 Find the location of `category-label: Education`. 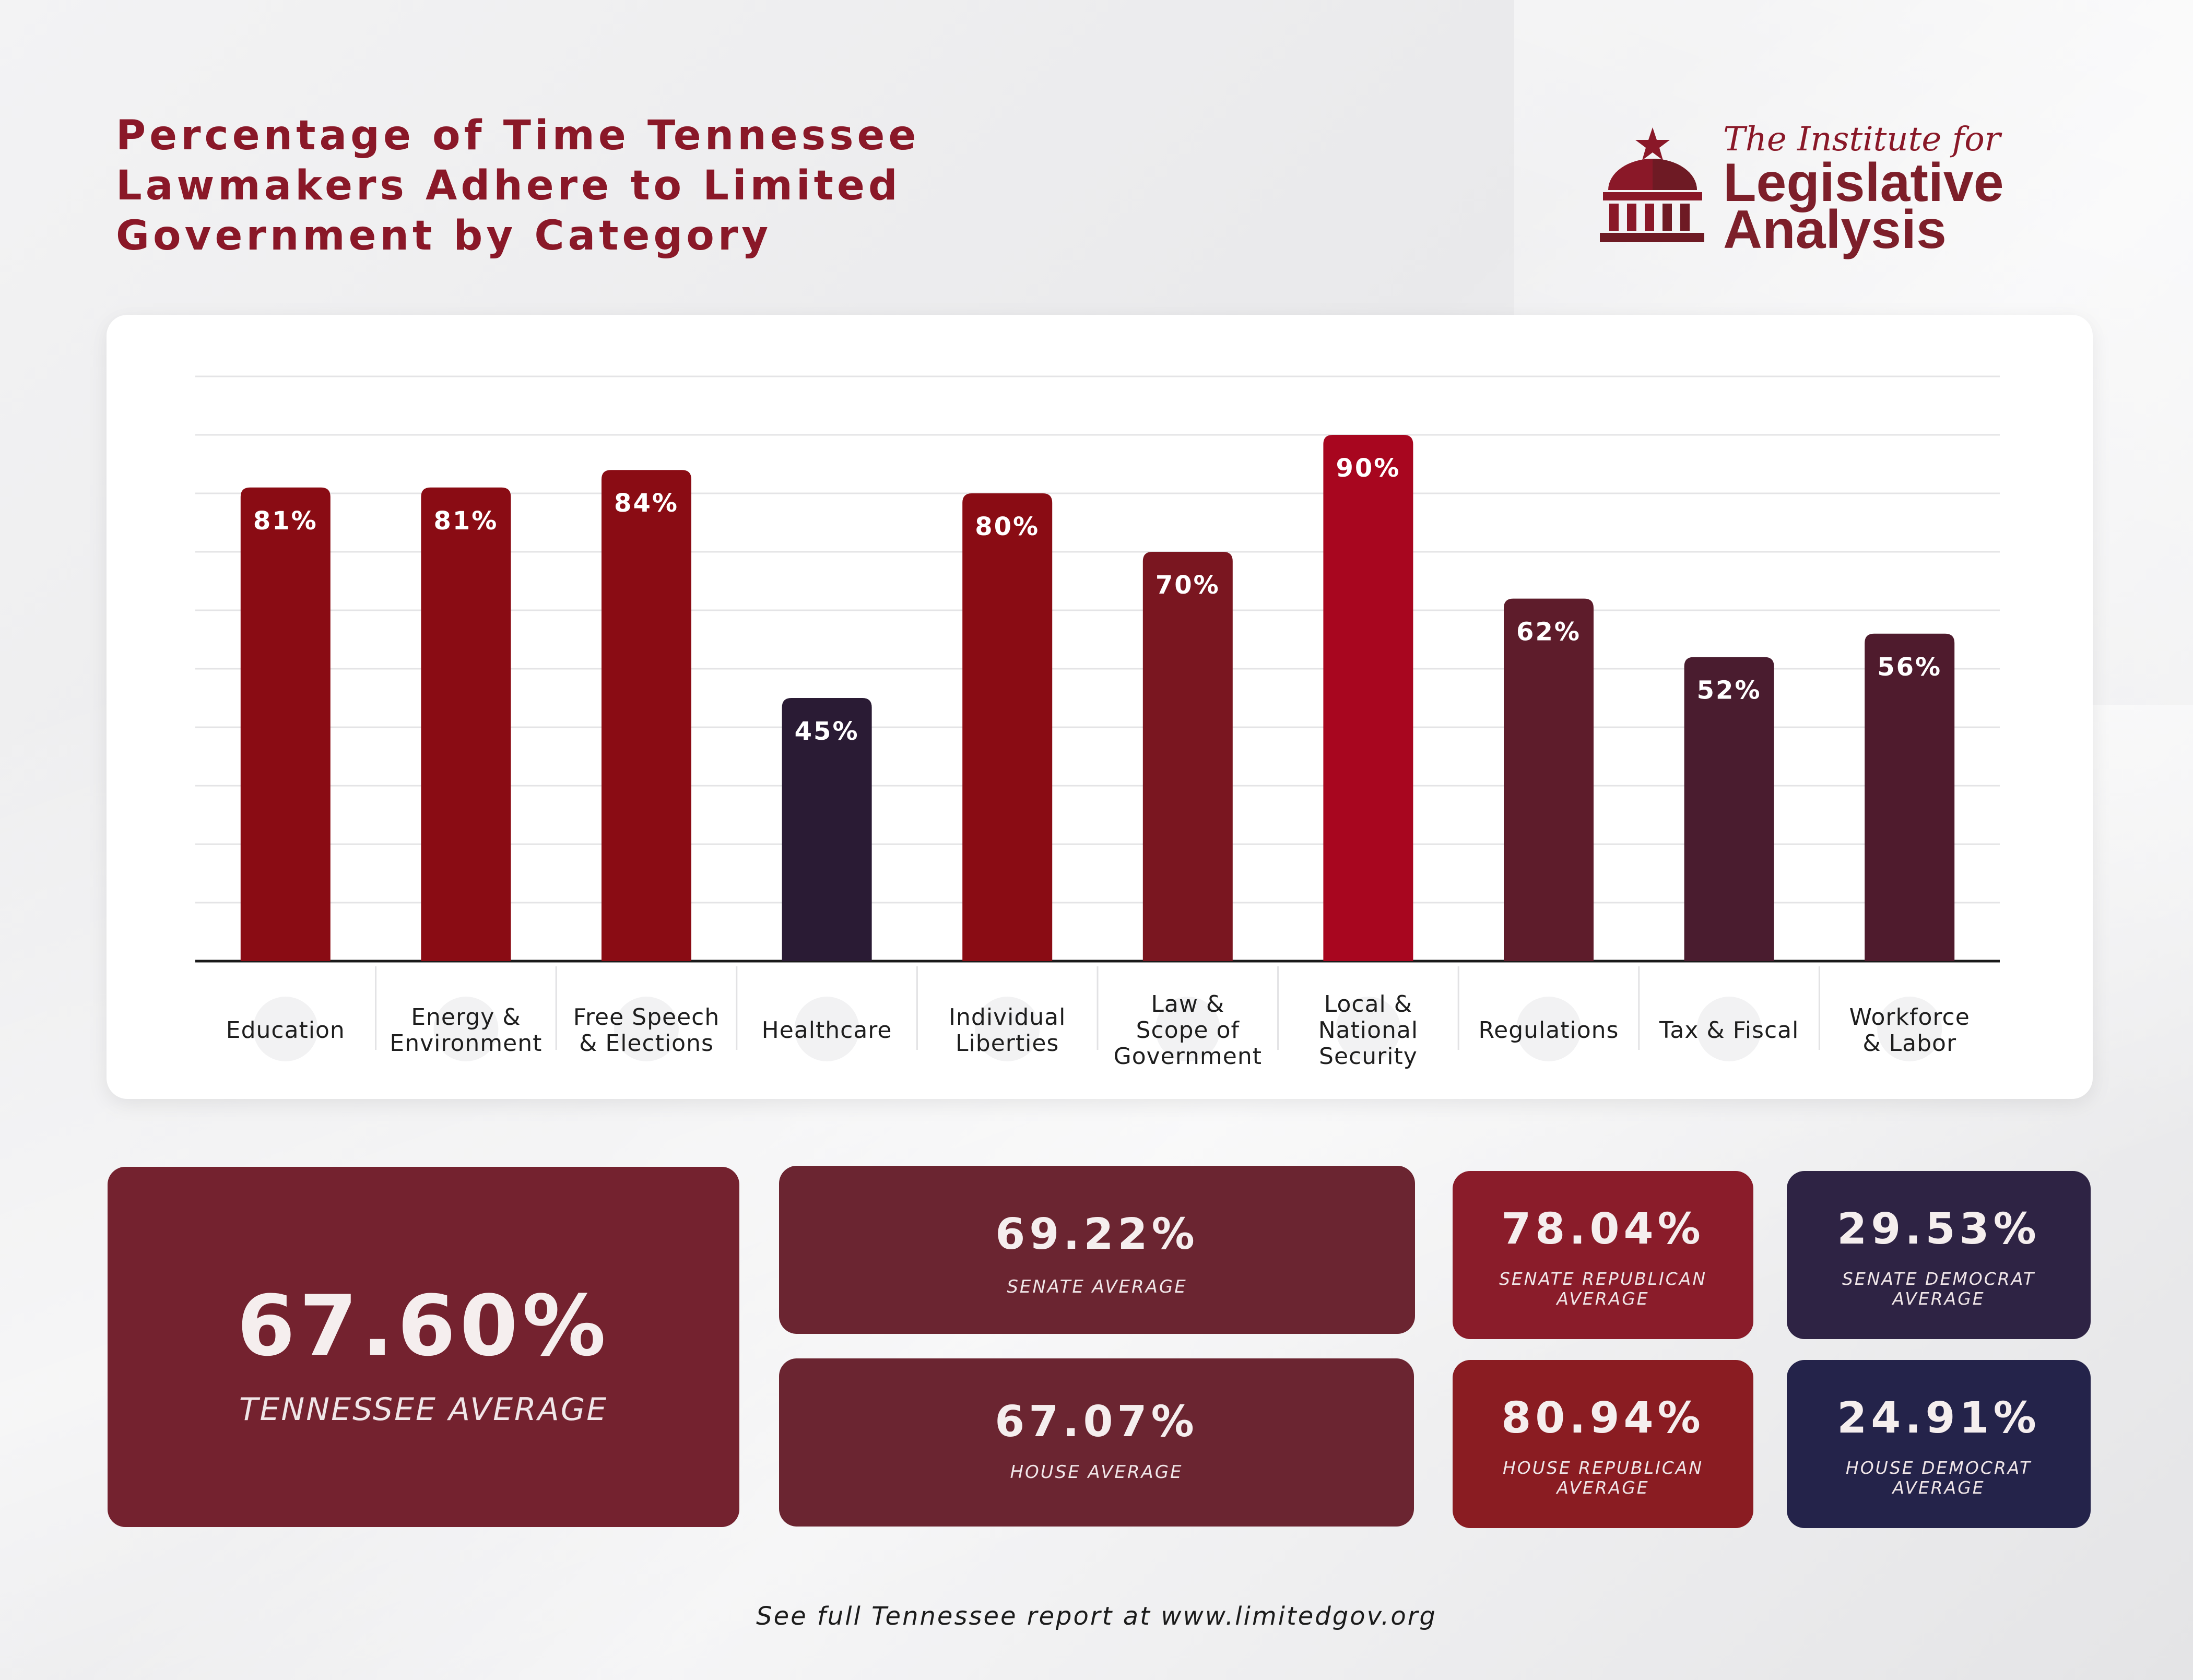

category-label: Education is located at coordinates (285, 1031).